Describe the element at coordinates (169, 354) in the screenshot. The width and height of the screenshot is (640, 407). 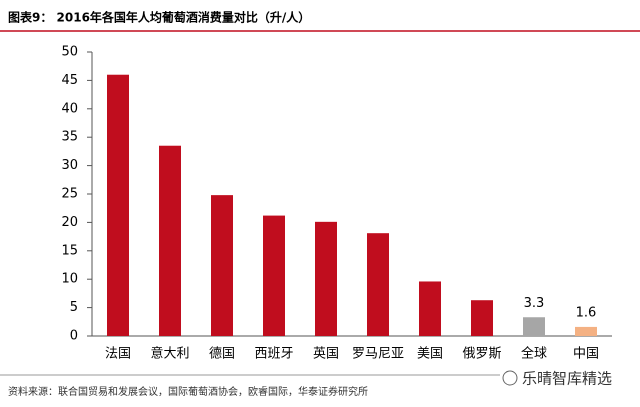
I see `x-tick-label: 意大利` at that location.